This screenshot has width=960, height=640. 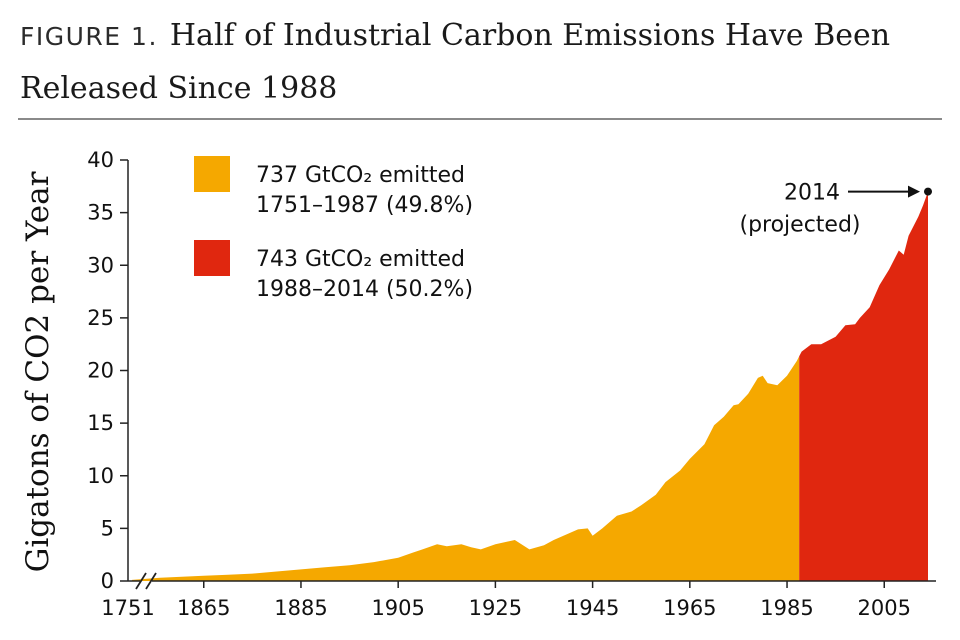 I want to click on y-tick-label: 40, so click(x=100, y=160).